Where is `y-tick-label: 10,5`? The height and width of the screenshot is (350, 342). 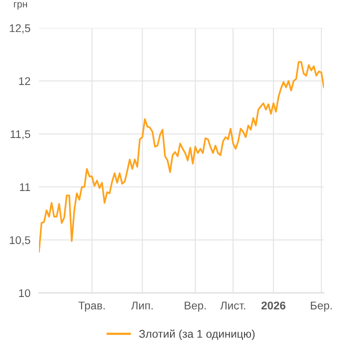 y-tick-label: 10,5 is located at coordinates (20, 241).